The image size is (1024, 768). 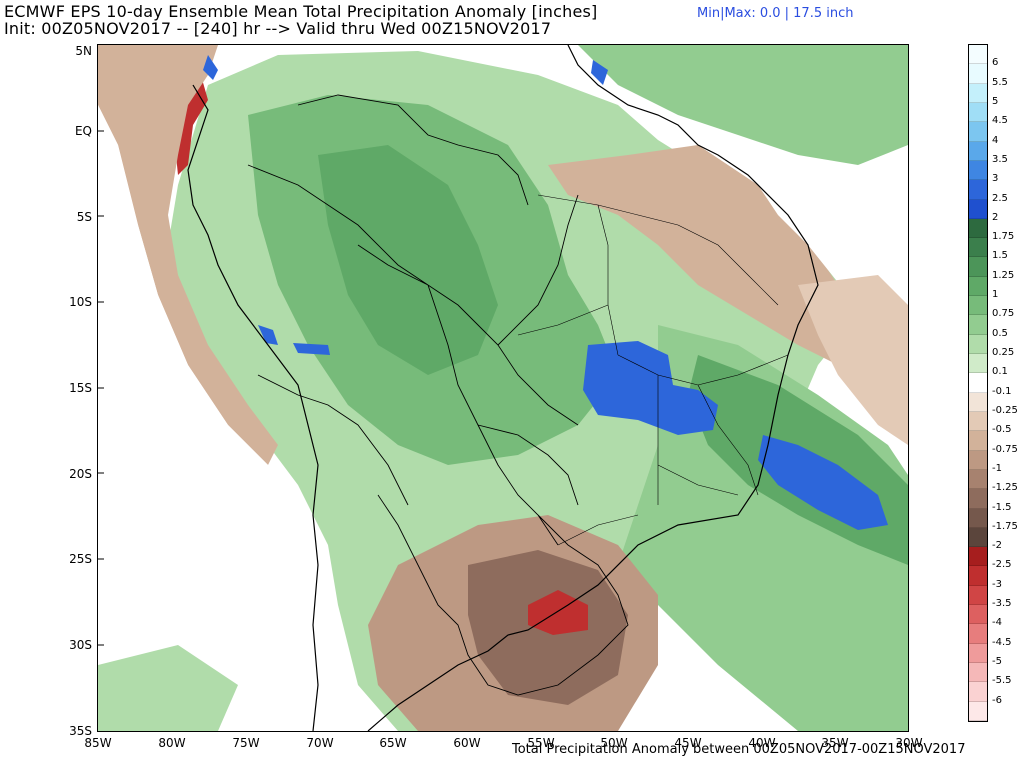 What do you see at coordinates (853, 360) in the screenshot?
I see `offshore-dry-area` at bounding box center [853, 360].